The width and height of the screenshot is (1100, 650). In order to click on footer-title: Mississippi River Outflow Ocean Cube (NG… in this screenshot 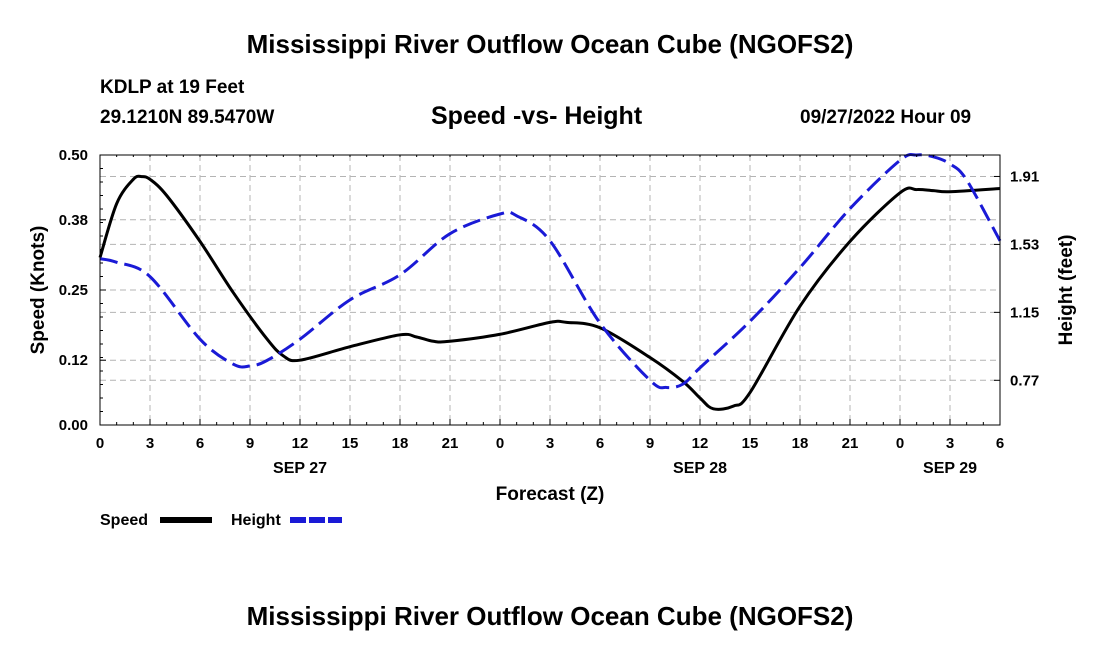, I will do `click(550, 616)`.